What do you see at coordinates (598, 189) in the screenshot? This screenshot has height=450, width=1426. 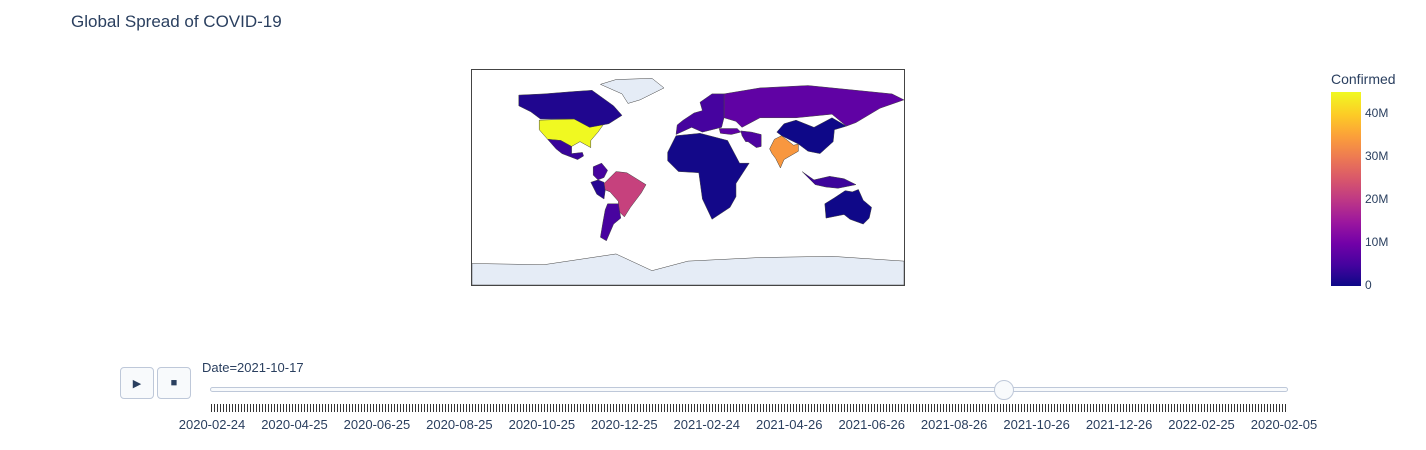 I see `map-region-peru` at bounding box center [598, 189].